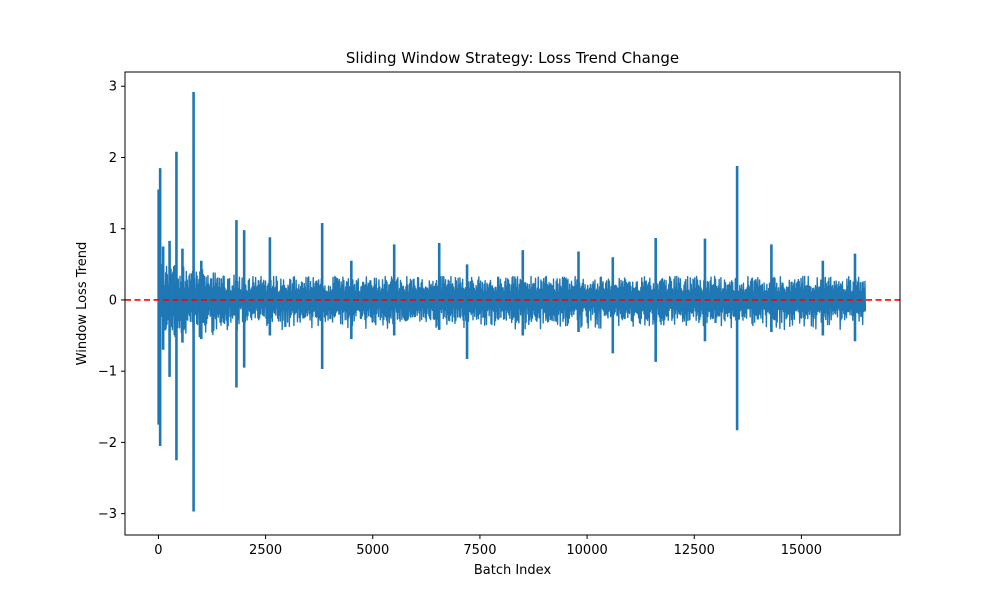  What do you see at coordinates (113, 87) in the screenshot?
I see `y-tick-label: 3` at bounding box center [113, 87].